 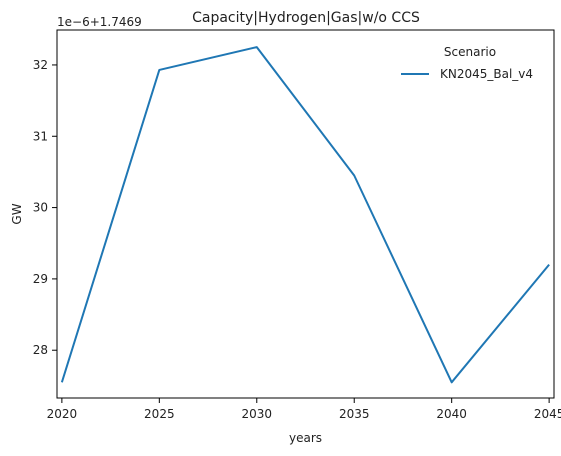 I want to click on x-tick-label: 2040, so click(x=451, y=414).